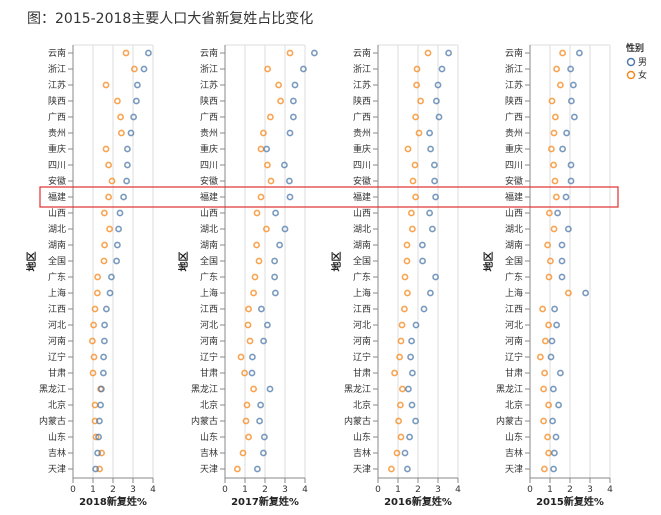 The image size is (661, 515). I want to click on x-axis-title: 2015新复姓%, so click(570, 501).